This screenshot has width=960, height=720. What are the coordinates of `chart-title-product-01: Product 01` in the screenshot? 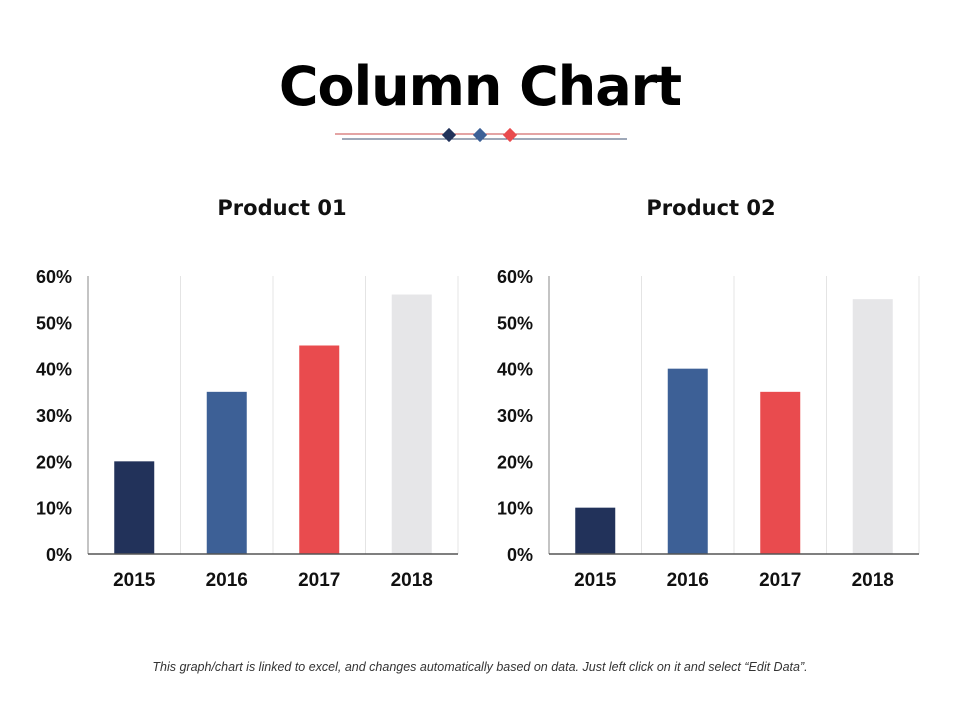 It's located at (282, 208).